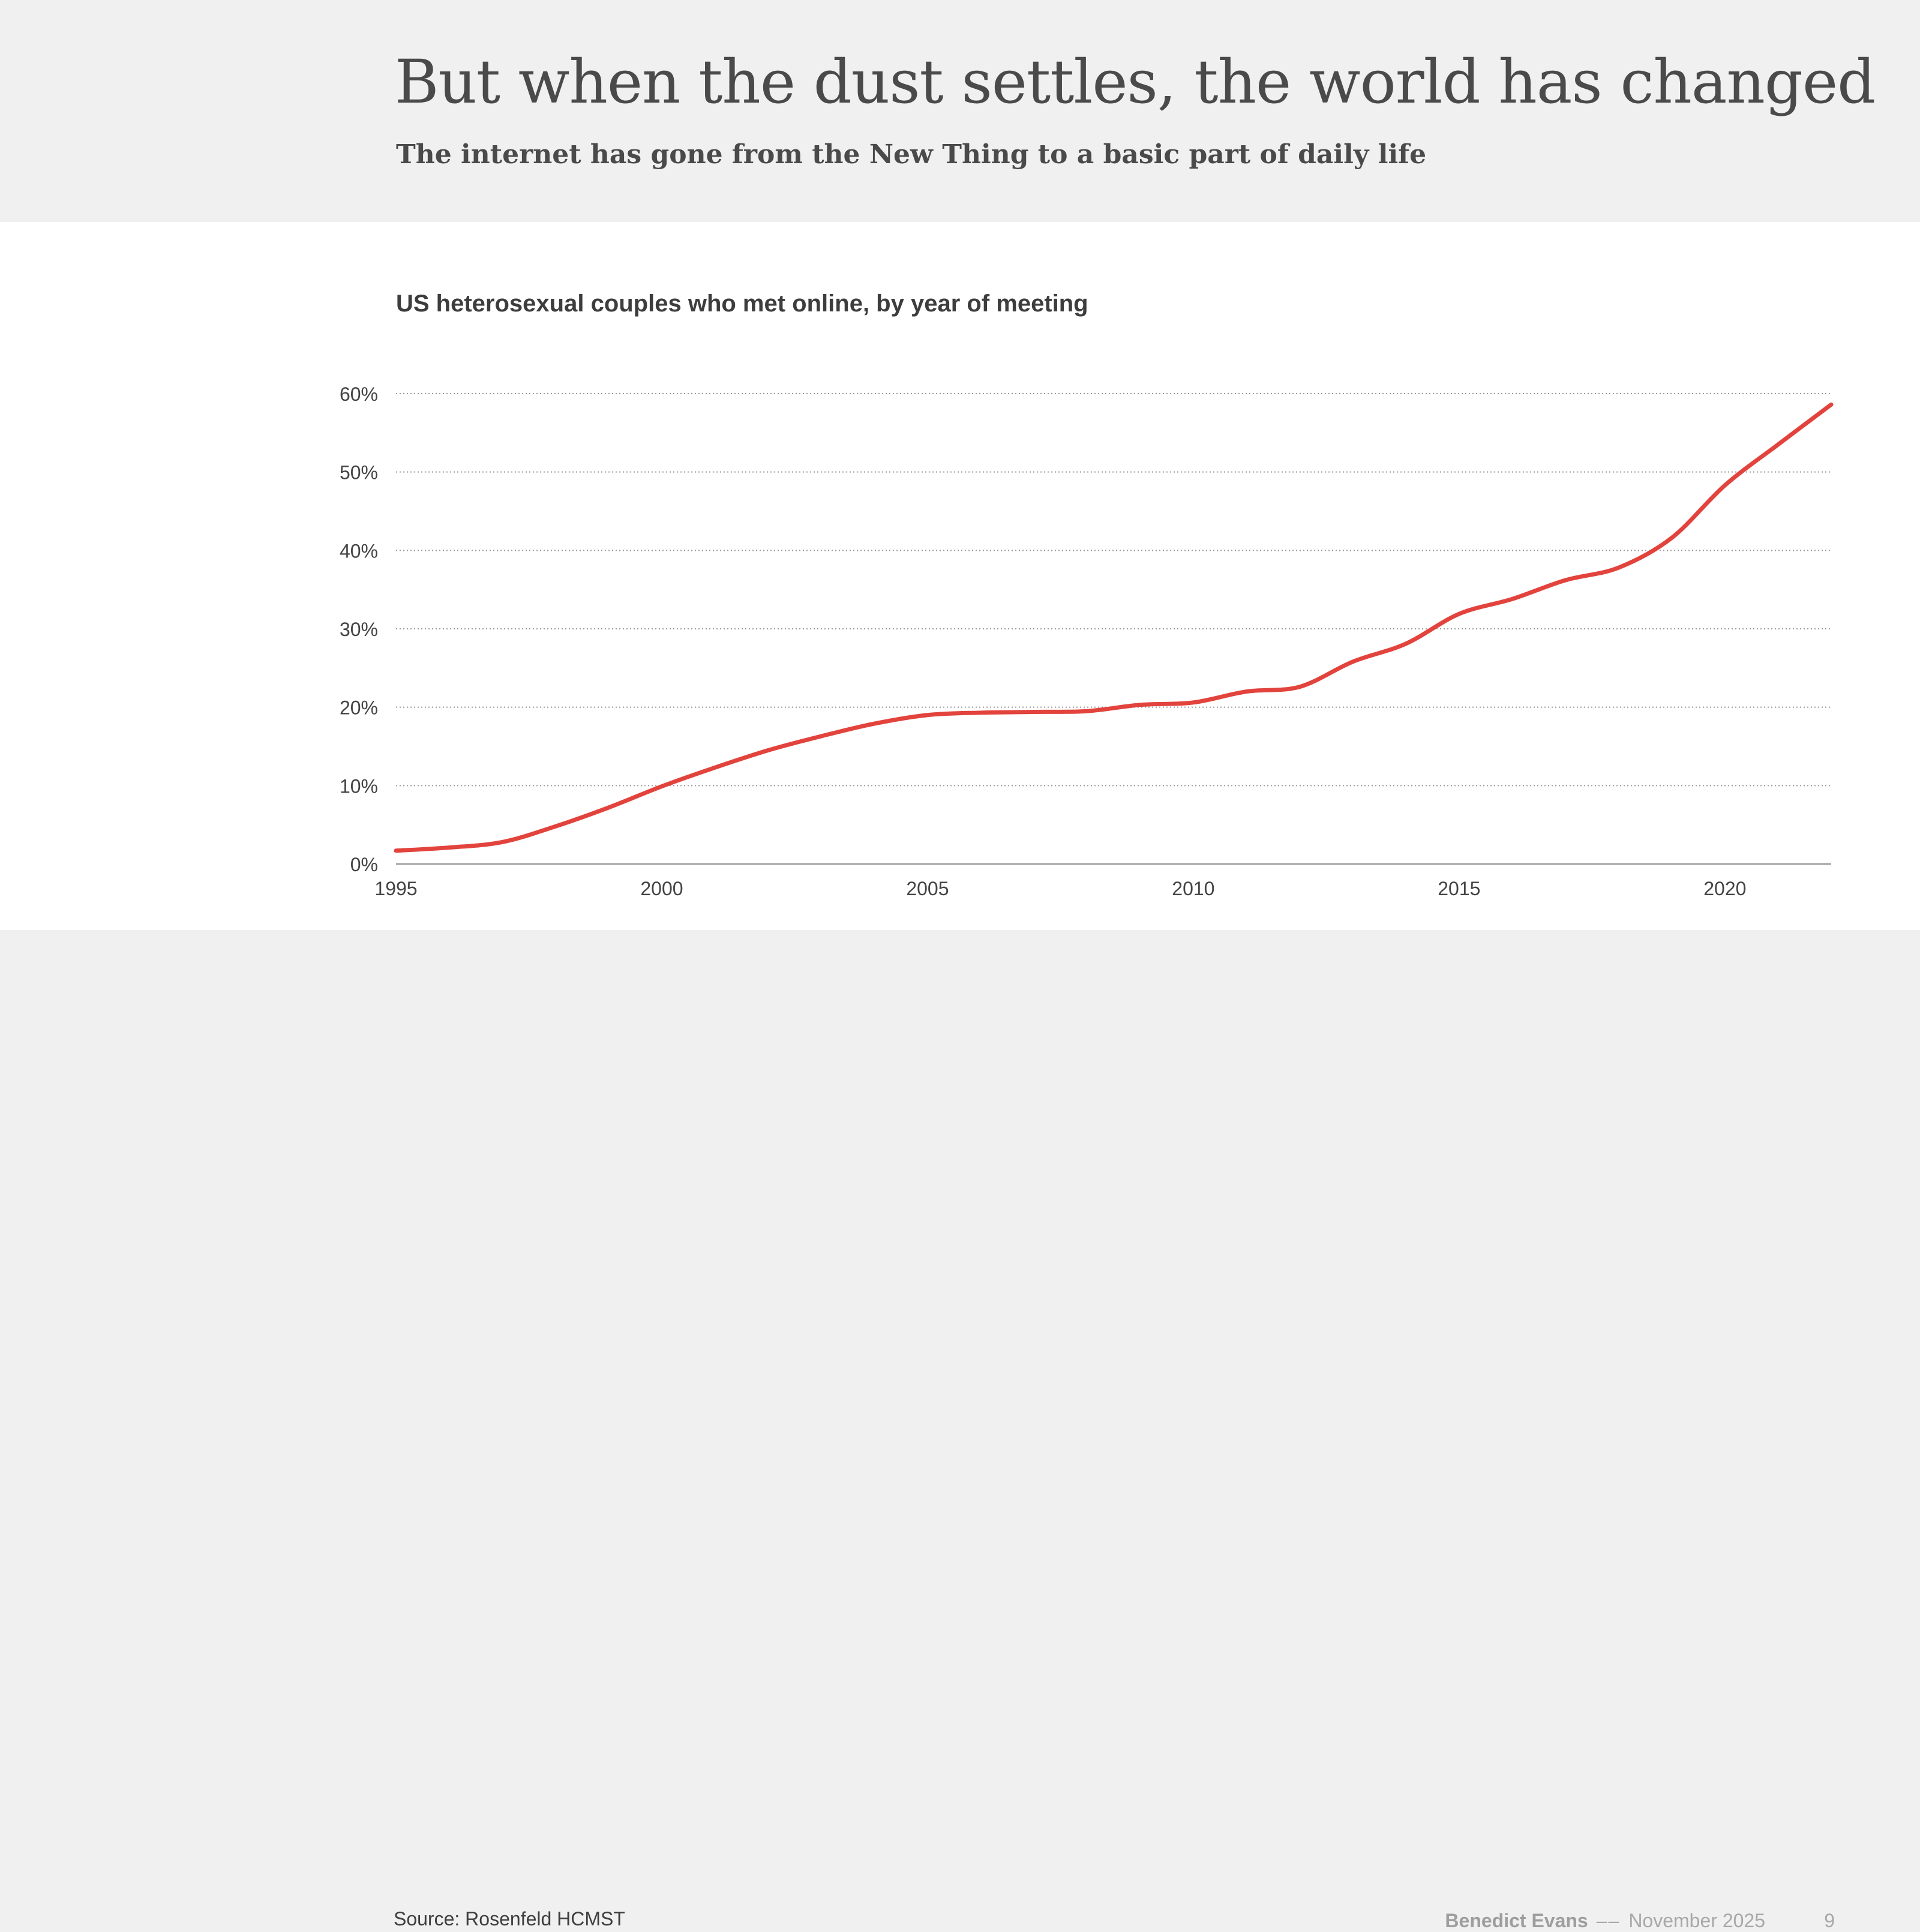 The image size is (1920, 1932). Describe the element at coordinates (661, 889) in the screenshot. I see `x-tick-label-2000: 2000` at that location.